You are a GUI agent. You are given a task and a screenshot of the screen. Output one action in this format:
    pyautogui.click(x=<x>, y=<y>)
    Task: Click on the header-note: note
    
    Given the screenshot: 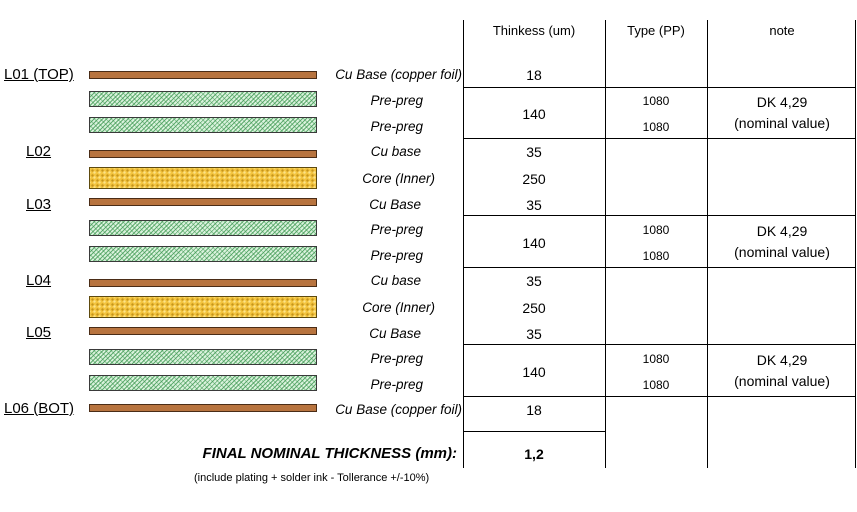 What is the action you would take?
    pyautogui.click(x=782, y=30)
    